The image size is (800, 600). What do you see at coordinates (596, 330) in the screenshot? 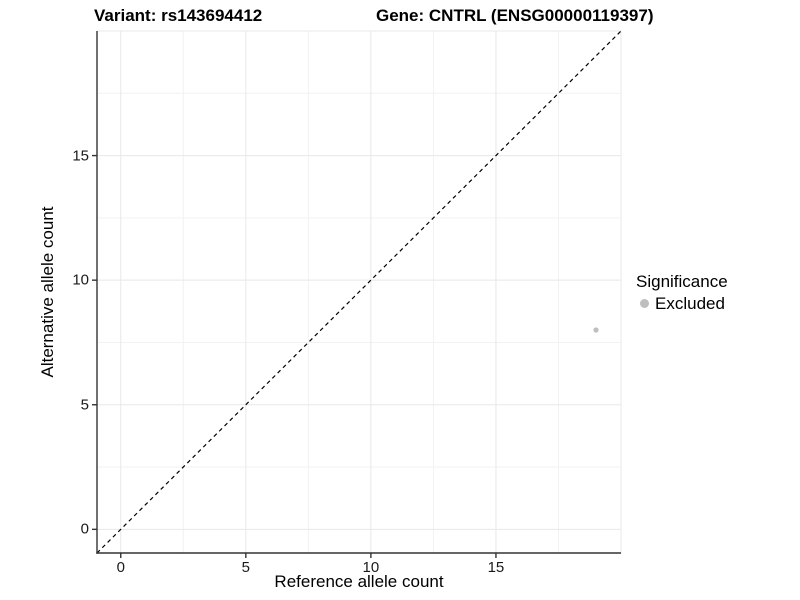
I see `data-point` at bounding box center [596, 330].